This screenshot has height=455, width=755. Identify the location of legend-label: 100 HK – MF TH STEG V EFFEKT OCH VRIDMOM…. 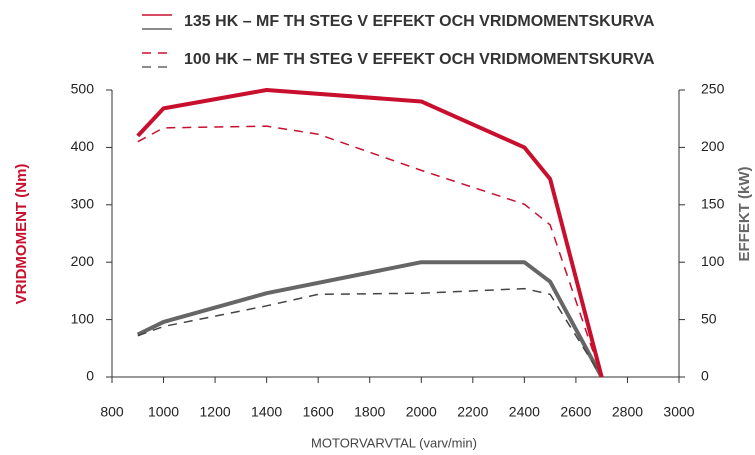
(419, 59).